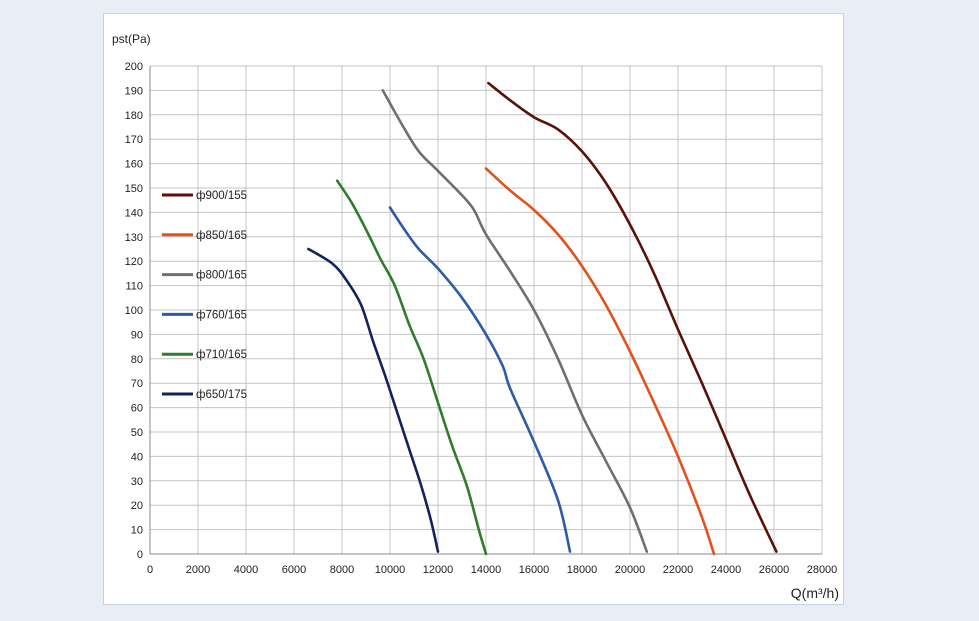  I want to click on x-tick-label: 16000, so click(534, 570).